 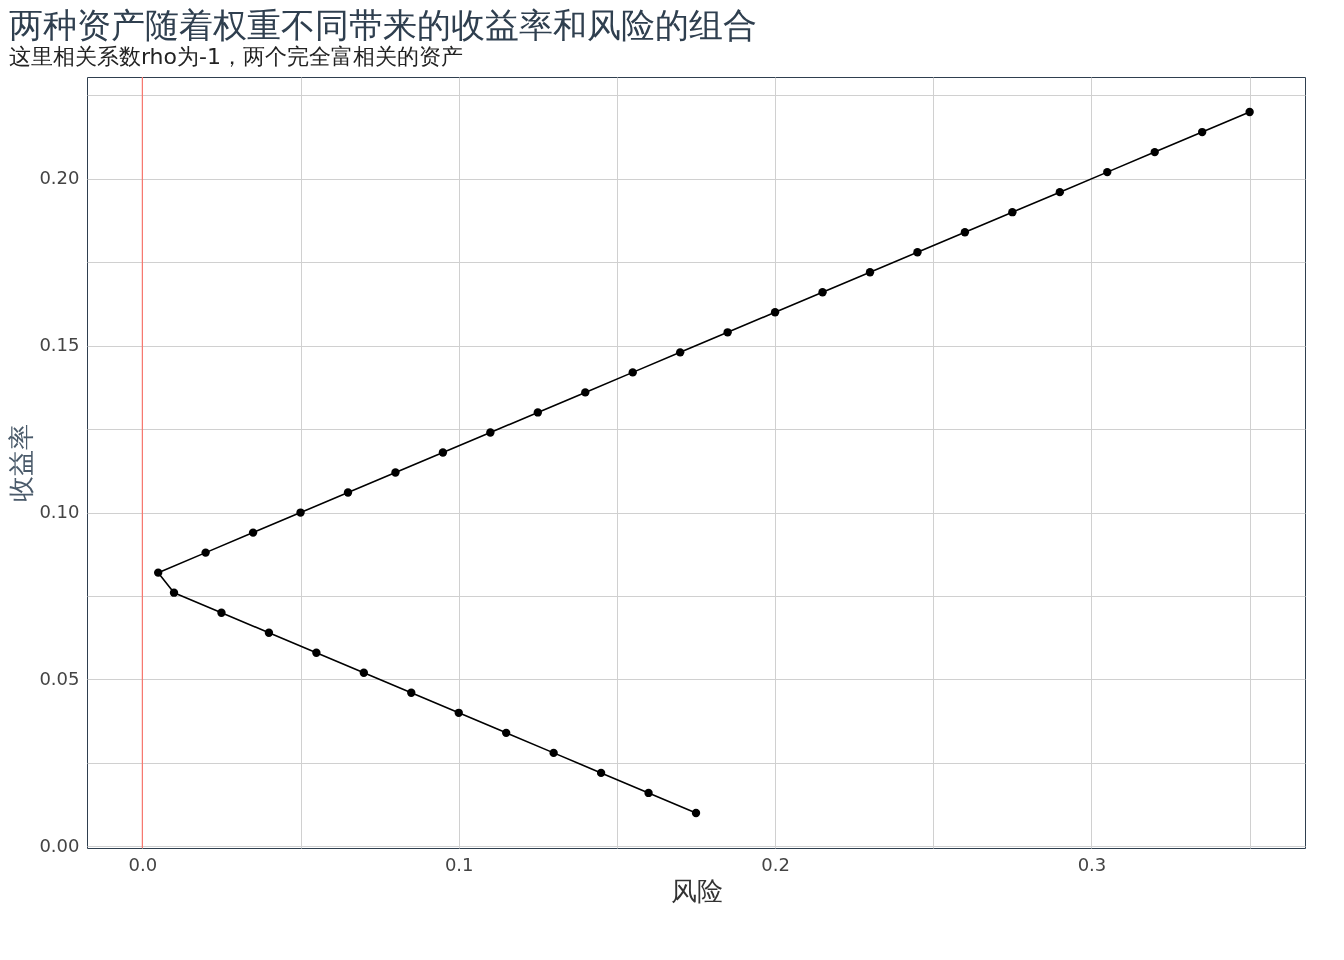 I want to click on x-tick-label: 0.1, so click(x=459, y=864).